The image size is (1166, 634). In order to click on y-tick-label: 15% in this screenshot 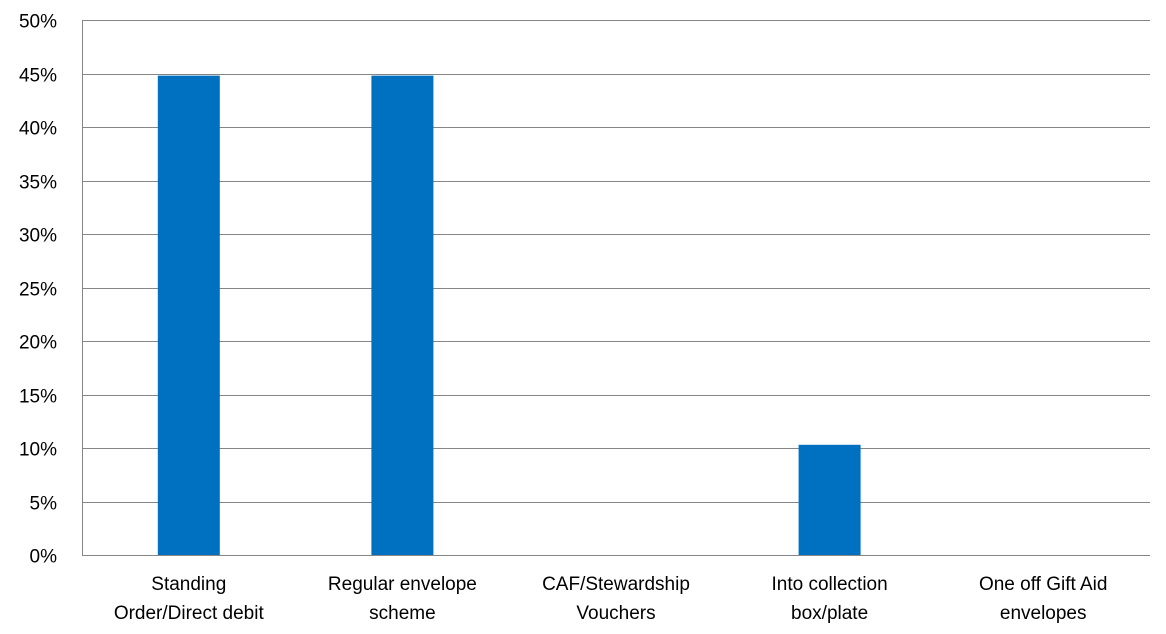, I will do `click(38, 397)`.